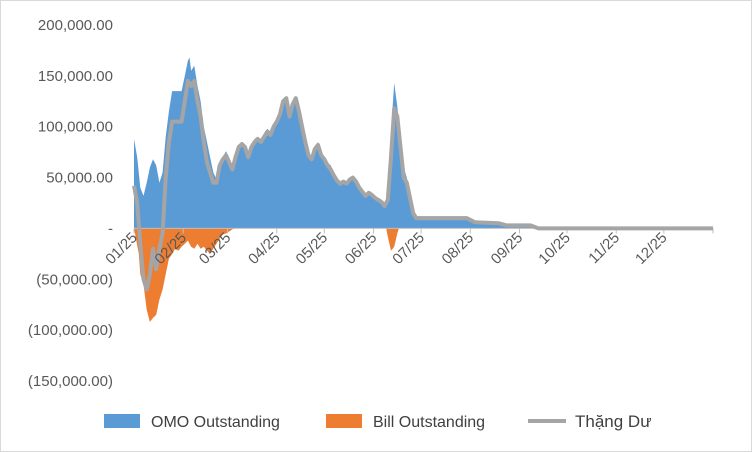  Describe the element at coordinates (613, 421) in the screenshot. I see `legend-label-surplus: Thặng Dư` at that location.